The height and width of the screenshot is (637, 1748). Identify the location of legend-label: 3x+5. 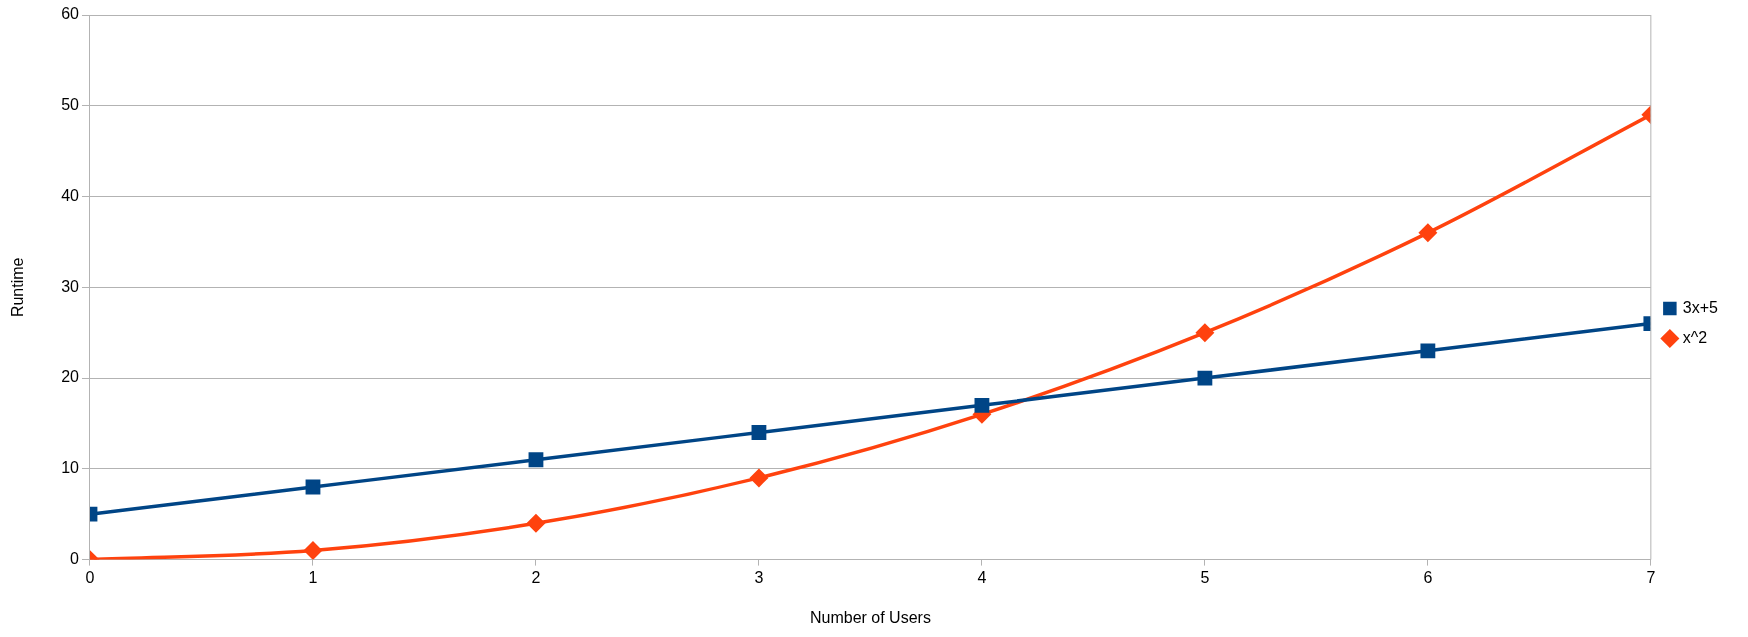
(1700, 307).